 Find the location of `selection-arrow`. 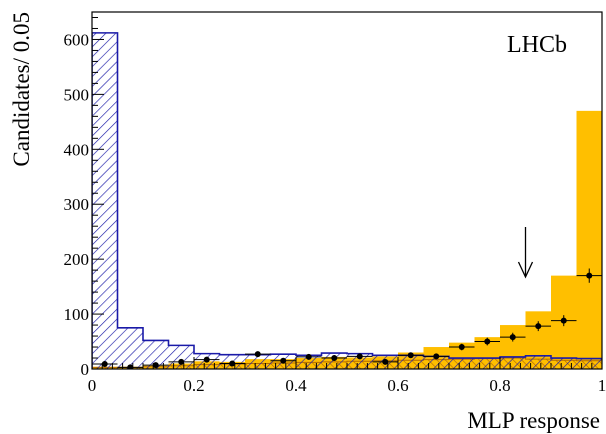

selection-arrow is located at coordinates (525, 253).